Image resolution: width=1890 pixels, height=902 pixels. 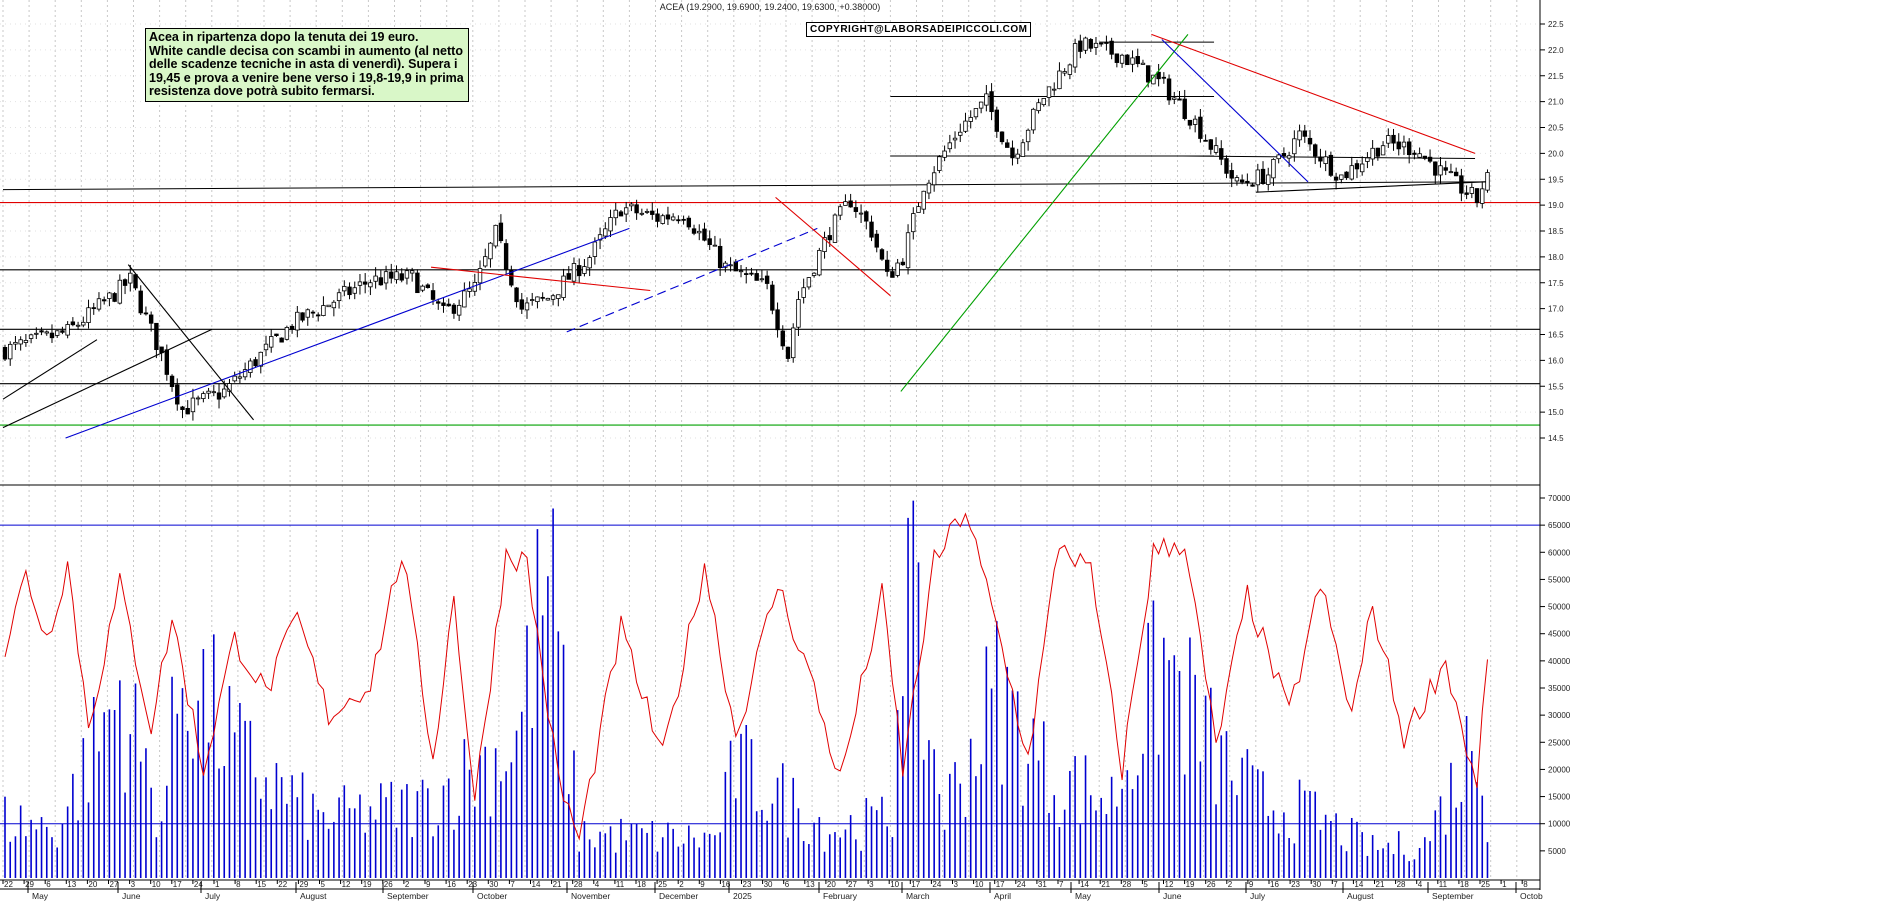 What do you see at coordinates (936, 884) in the screenshot?
I see `day-label: 24` at bounding box center [936, 884].